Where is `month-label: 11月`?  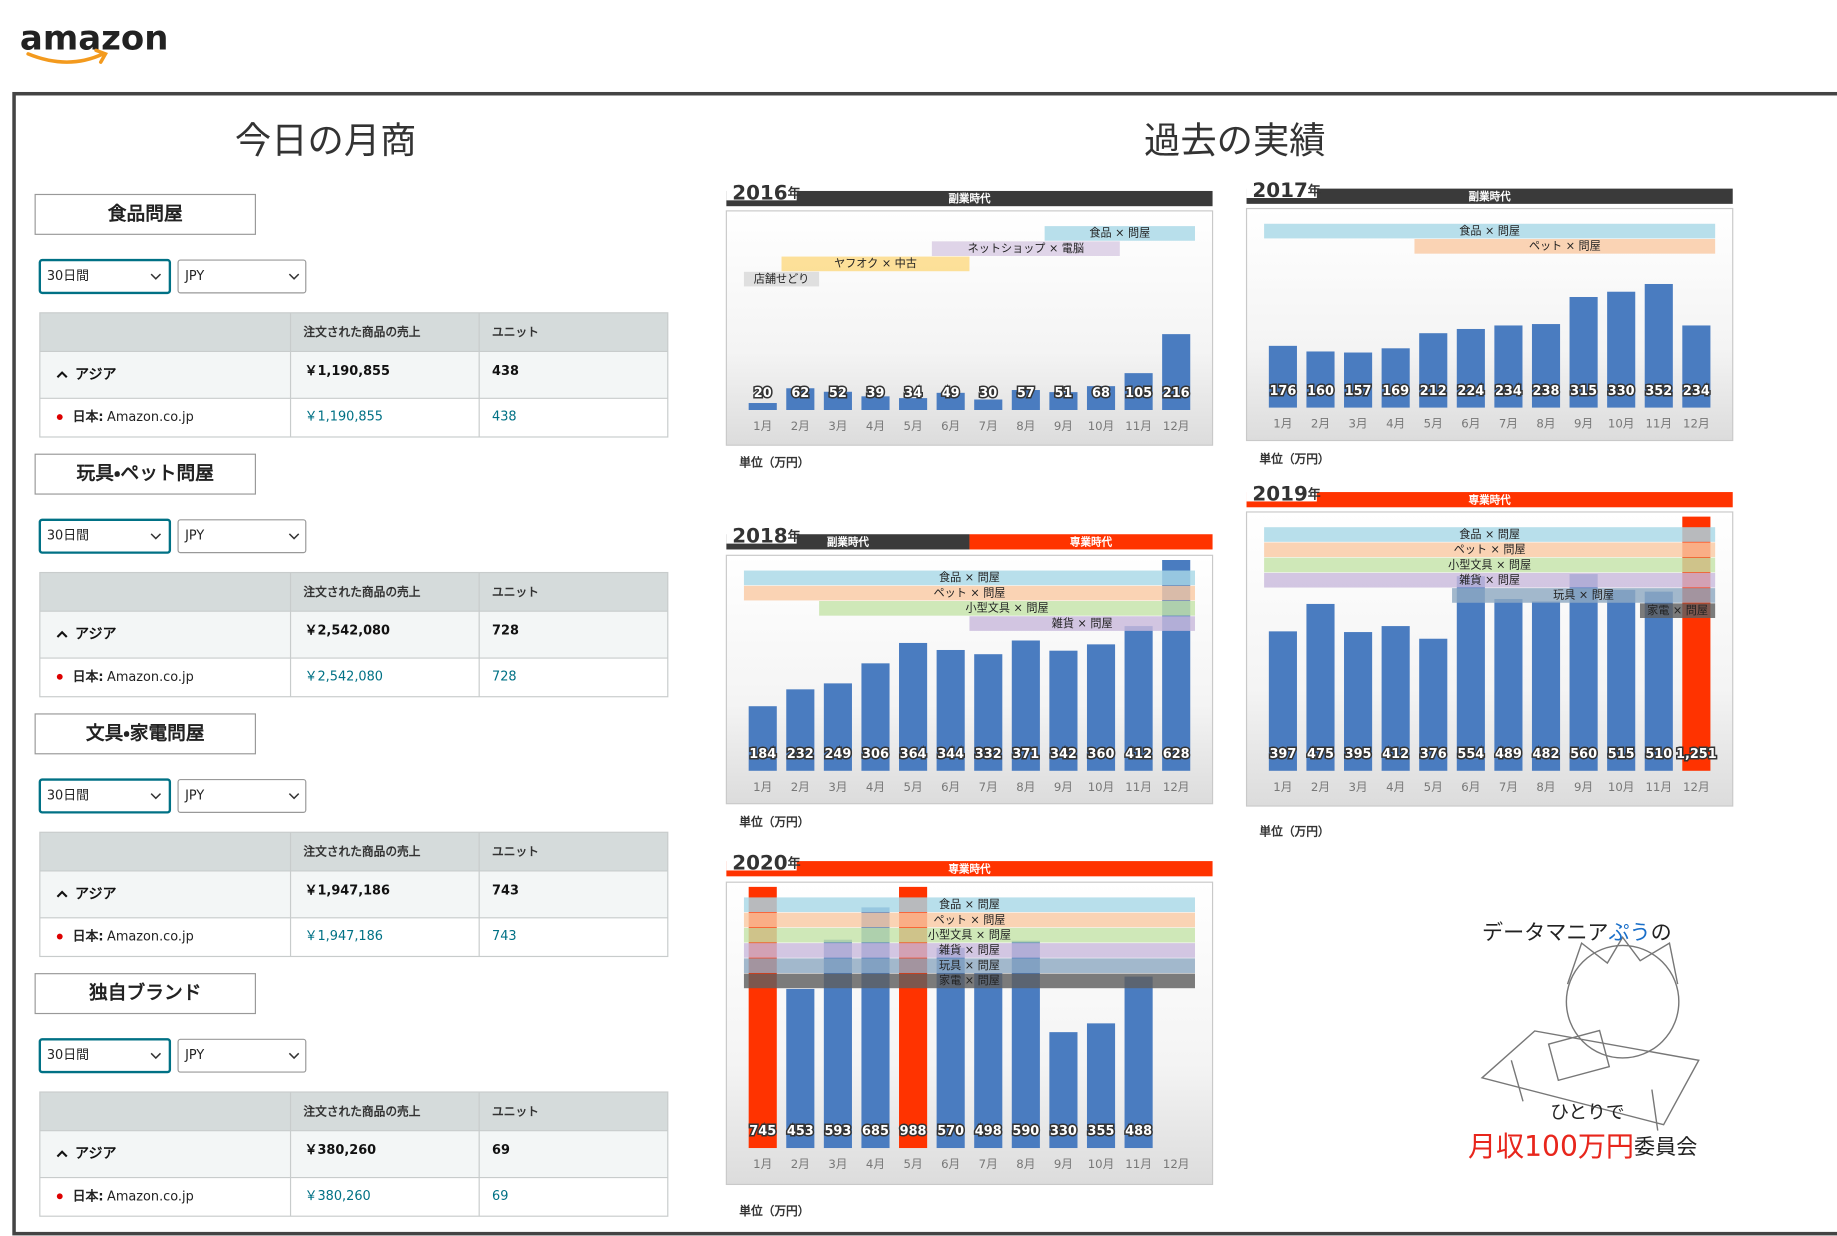
month-label: 11月 is located at coordinates (1138, 787).